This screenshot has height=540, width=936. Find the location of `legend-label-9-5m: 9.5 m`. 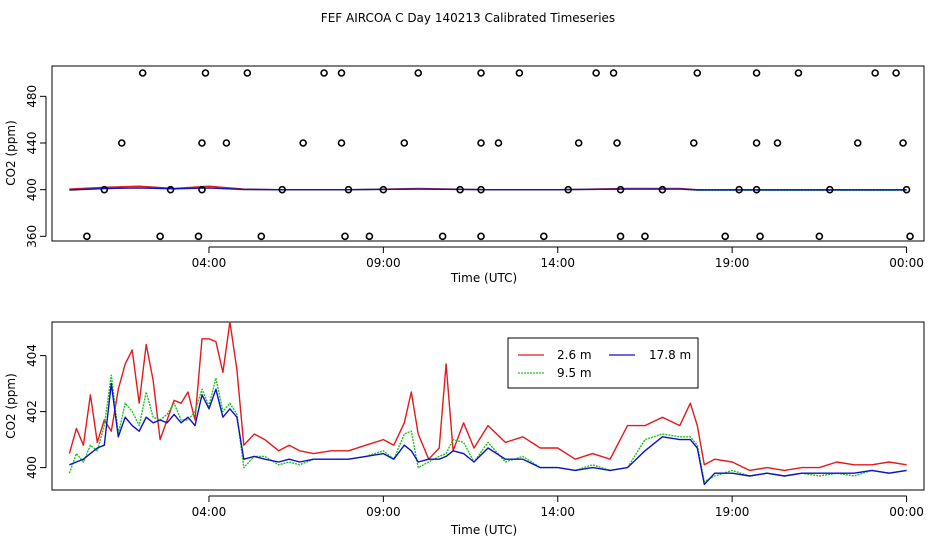

legend-label-9-5m: 9.5 m is located at coordinates (574, 373).